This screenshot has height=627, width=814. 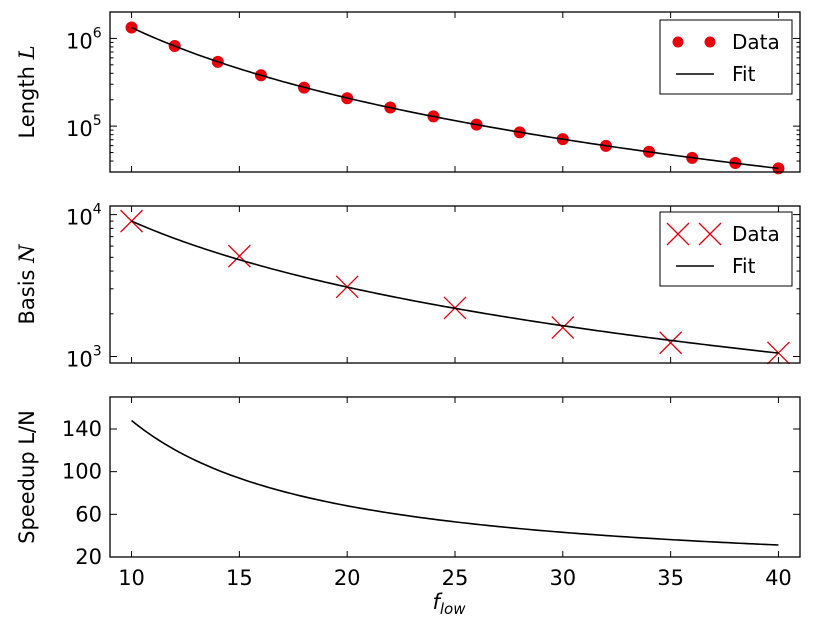 What do you see at coordinates (27, 477) in the screenshot?
I see `y-axis-label: Speedup L/N` at bounding box center [27, 477].